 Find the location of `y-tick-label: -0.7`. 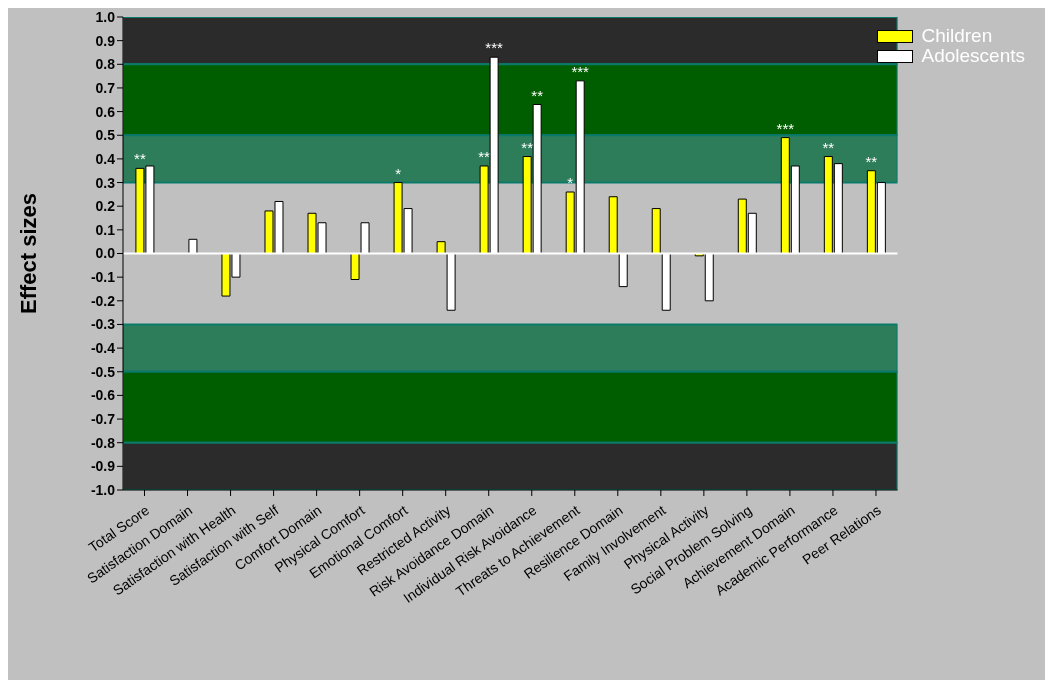

y-tick-label: -0.7 is located at coordinates (103, 419).